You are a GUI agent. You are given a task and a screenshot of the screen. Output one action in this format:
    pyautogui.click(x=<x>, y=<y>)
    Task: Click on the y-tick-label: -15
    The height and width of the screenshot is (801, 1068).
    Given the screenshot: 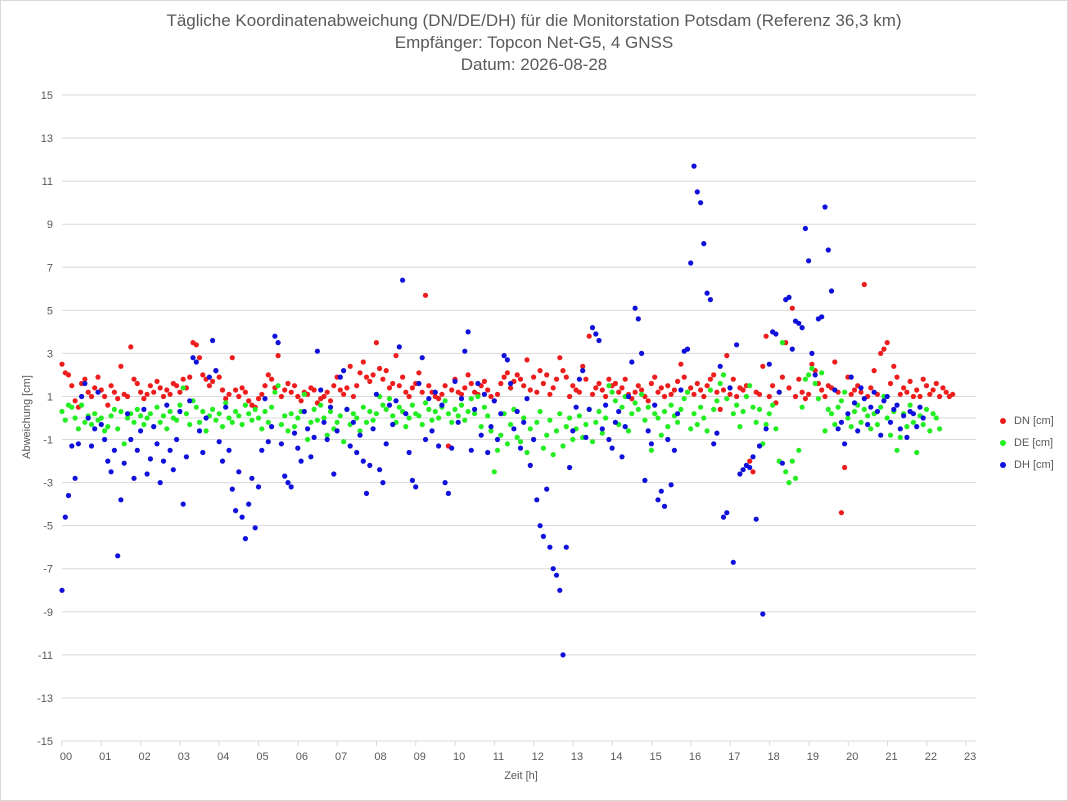 What is the action you would take?
    pyautogui.click(x=45, y=742)
    